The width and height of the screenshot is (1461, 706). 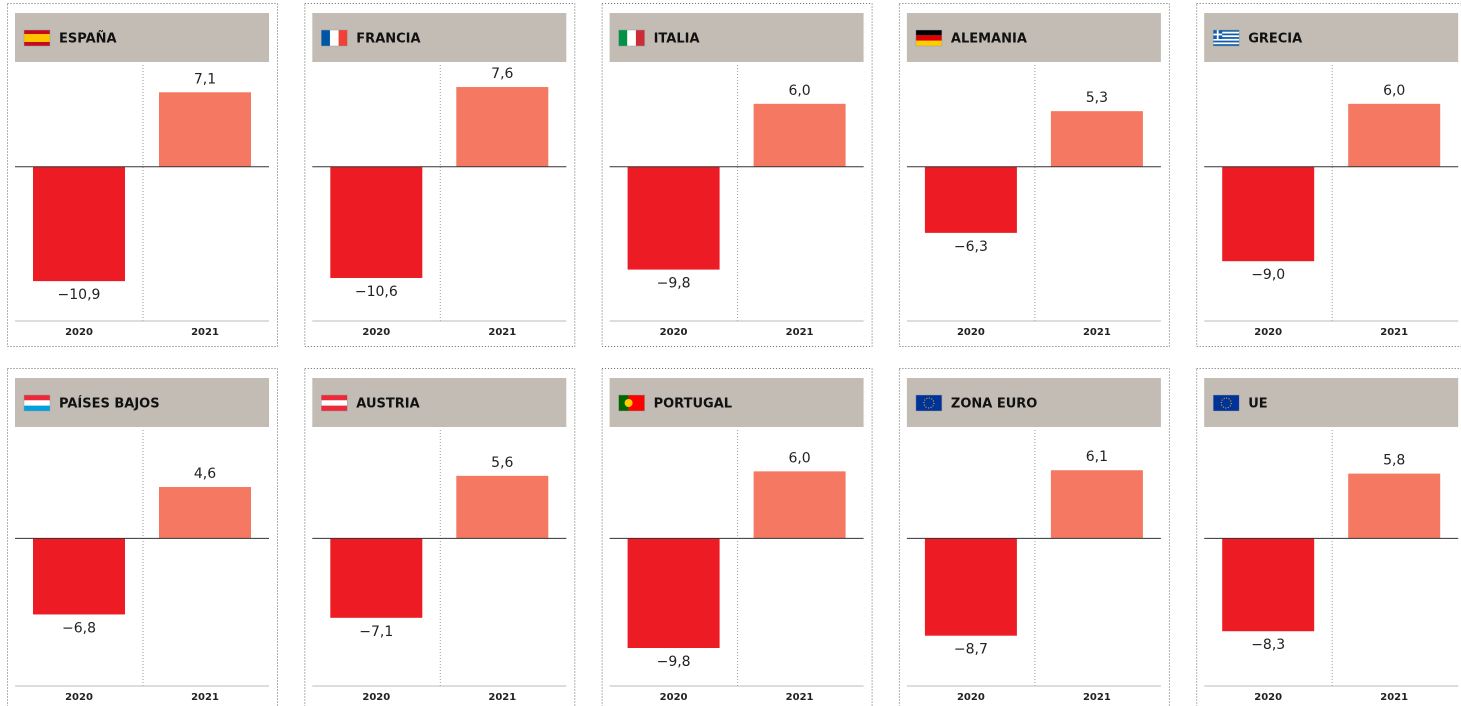 I want to click on panel-title: UE, so click(x=1257, y=404).